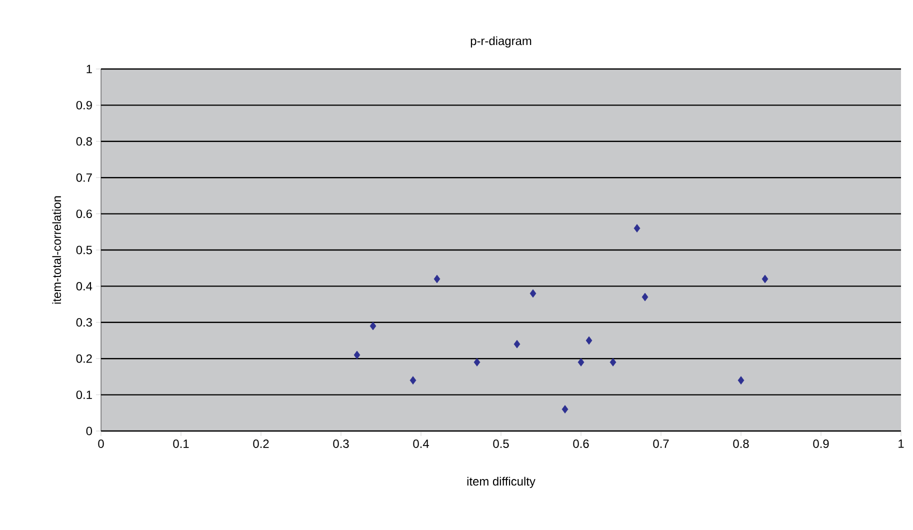 The height and width of the screenshot is (530, 913). What do you see at coordinates (901, 444) in the screenshot?
I see `x-tick-label: 1` at bounding box center [901, 444].